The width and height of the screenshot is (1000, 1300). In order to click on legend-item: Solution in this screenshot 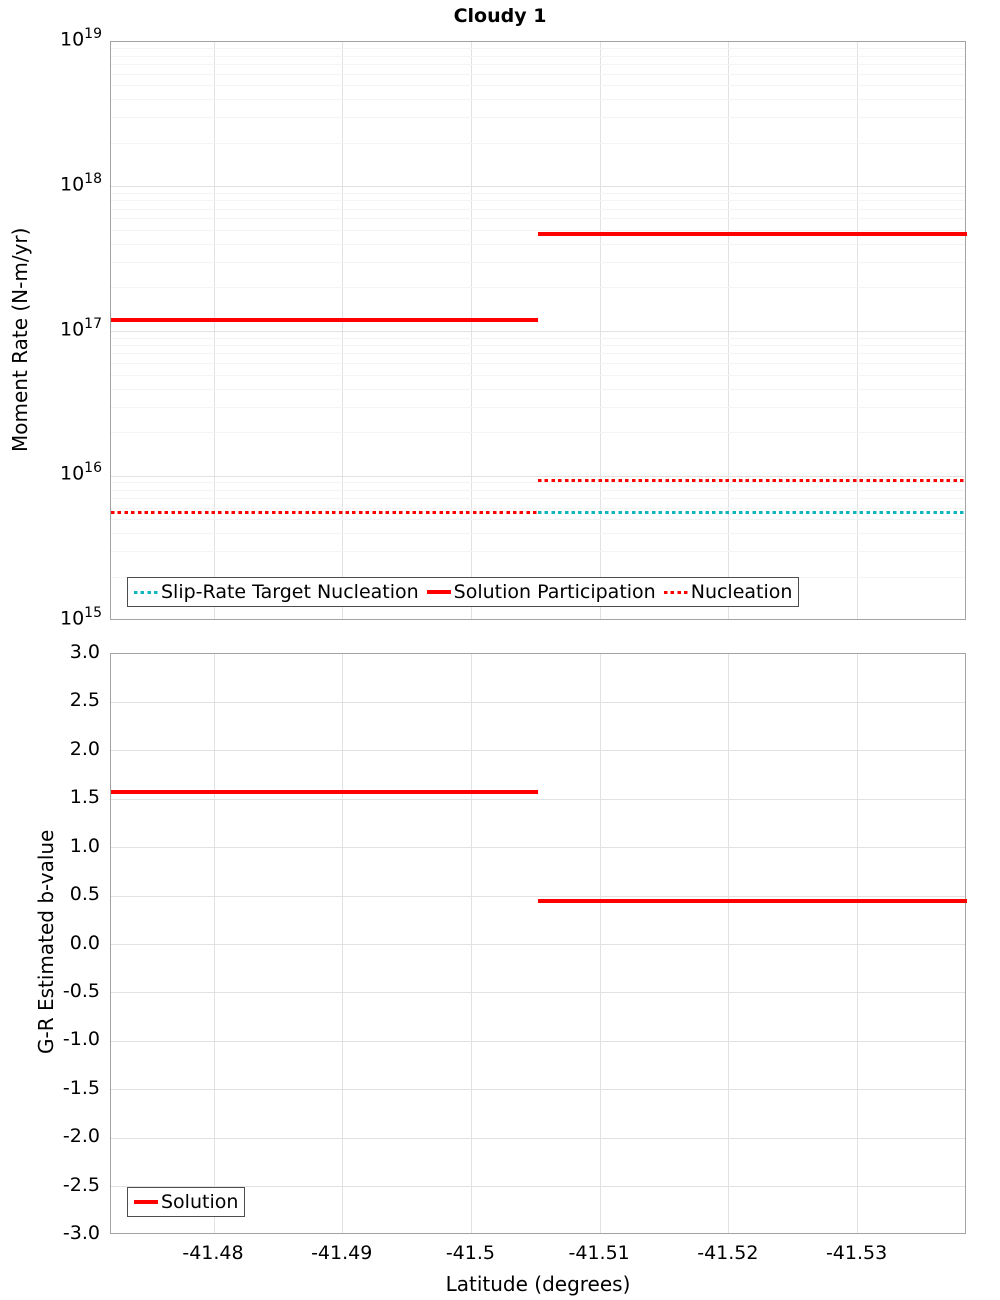, I will do `click(186, 1202)`.